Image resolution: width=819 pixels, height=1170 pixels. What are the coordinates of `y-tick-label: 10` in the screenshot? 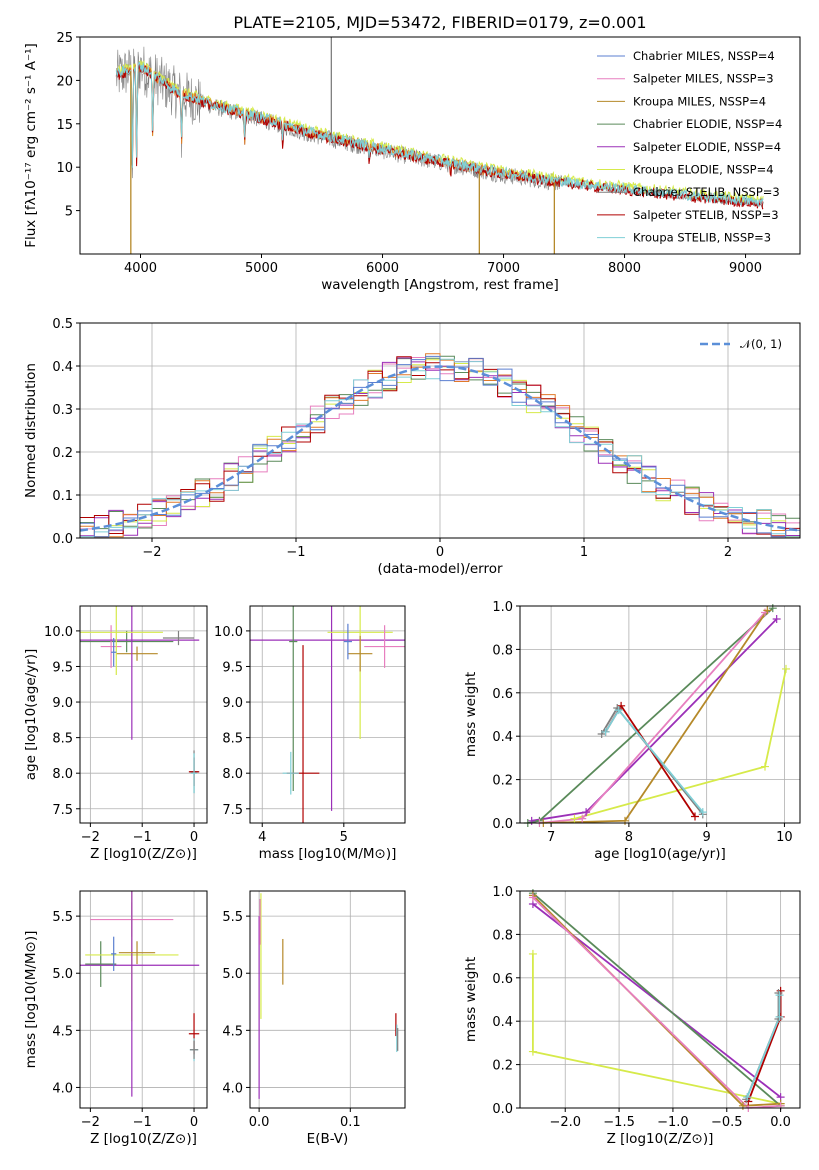 It's located at (64, 168).